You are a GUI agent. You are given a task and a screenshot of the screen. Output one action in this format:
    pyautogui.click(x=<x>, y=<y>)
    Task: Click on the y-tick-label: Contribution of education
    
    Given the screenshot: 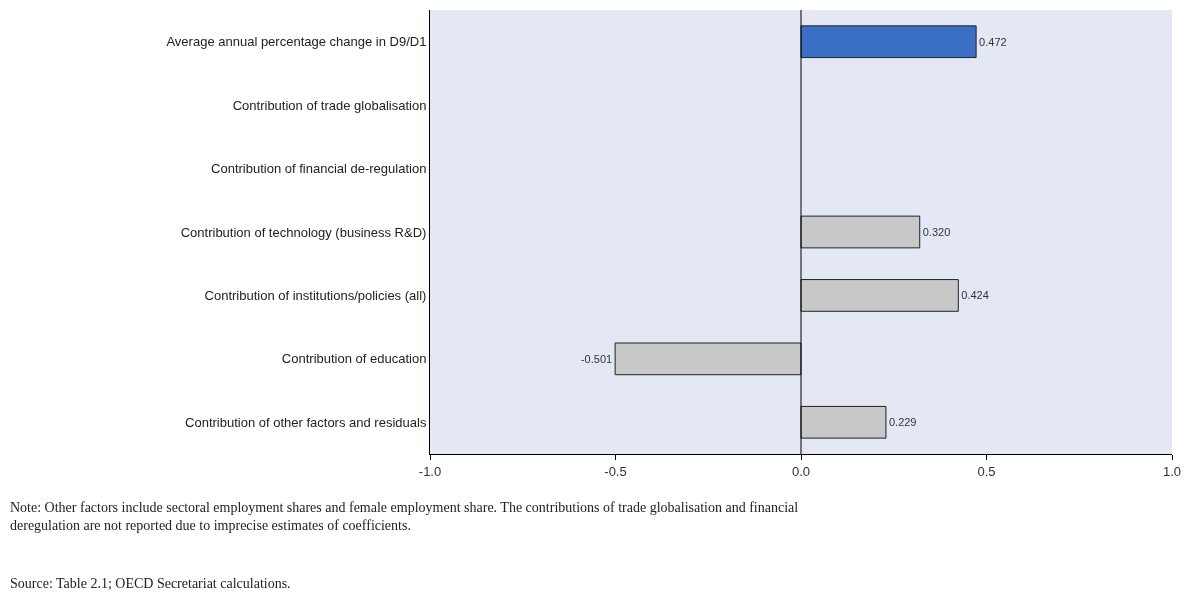 What is the action you would take?
    pyautogui.click(x=354, y=359)
    